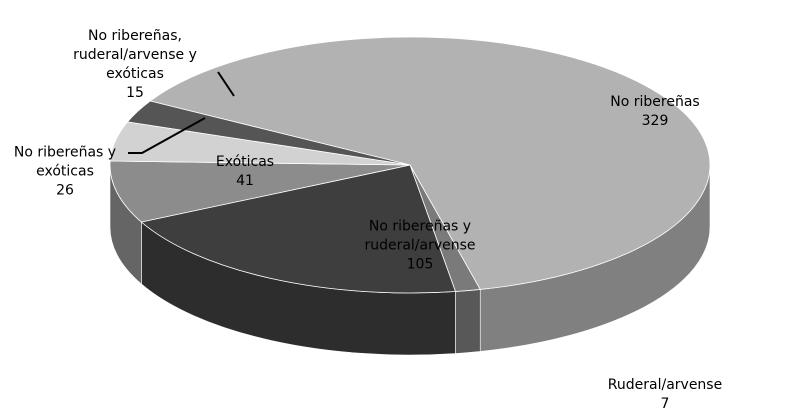 Image resolution: width=792 pixels, height=419 pixels. Describe the element at coordinates (665, 395) in the screenshot. I see `data-label: Ruderal/arvense 7` at that location.